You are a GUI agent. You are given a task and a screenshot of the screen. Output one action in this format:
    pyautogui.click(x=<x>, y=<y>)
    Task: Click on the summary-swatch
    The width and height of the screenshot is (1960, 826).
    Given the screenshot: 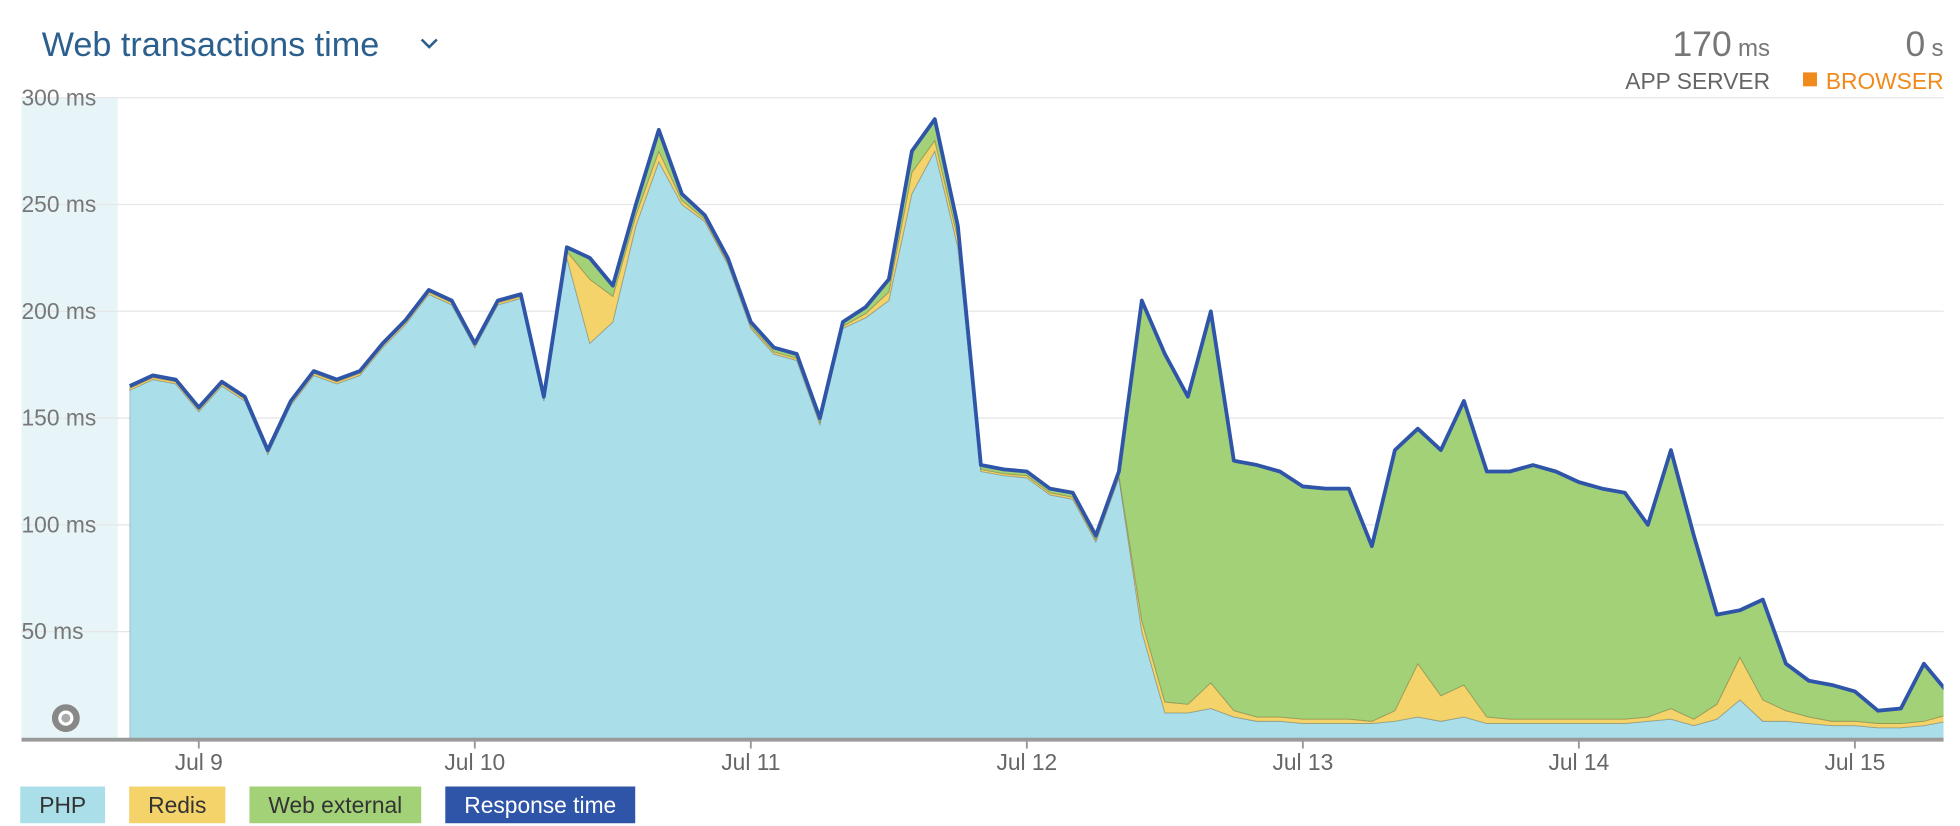 What is the action you would take?
    pyautogui.click(x=1810, y=79)
    